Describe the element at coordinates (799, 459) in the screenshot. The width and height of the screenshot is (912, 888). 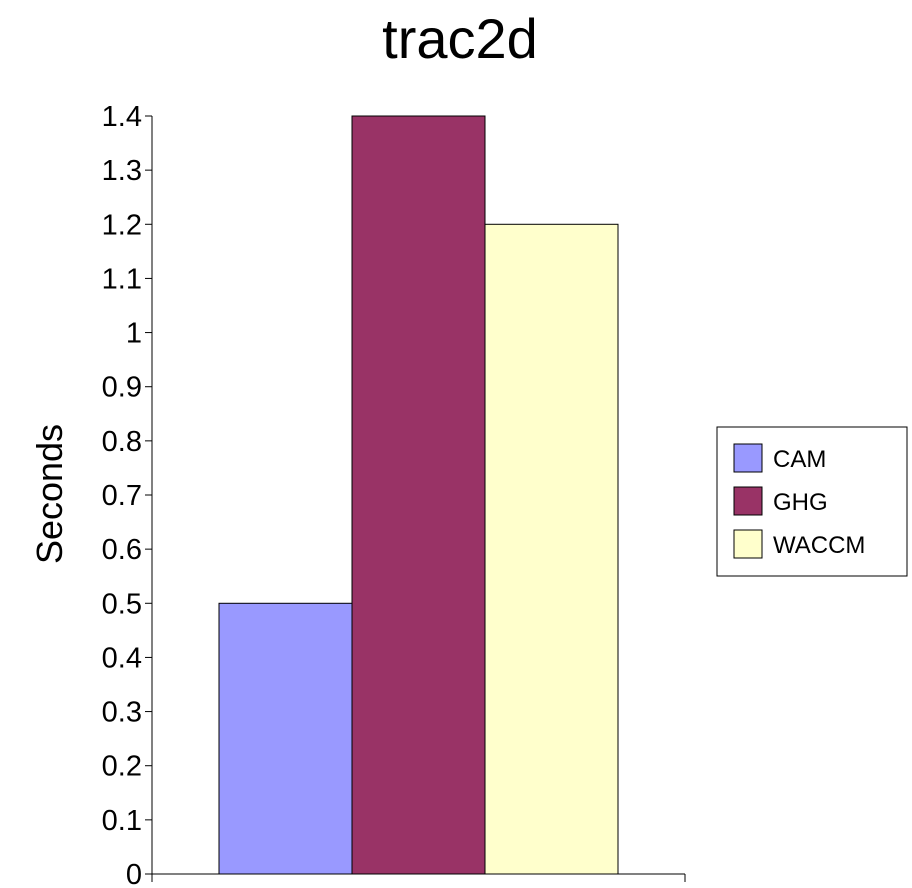
I see `legend-label-cam: CAM` at that location.